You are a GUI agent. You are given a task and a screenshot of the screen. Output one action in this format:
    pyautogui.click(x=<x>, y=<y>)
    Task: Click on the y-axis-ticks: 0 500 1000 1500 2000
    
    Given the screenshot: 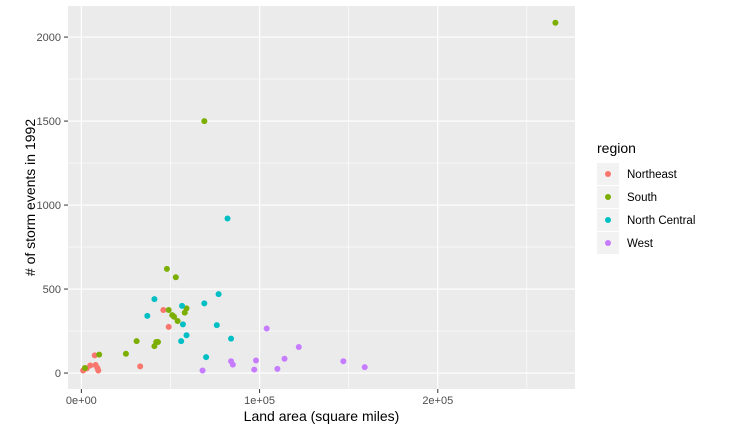 What is the action you would take?
    pyautogui.click(x=52, y=206)
    